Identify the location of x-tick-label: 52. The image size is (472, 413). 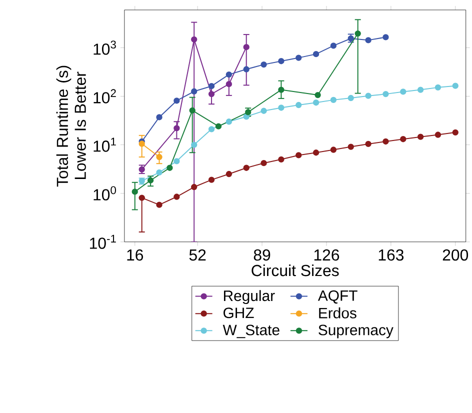
(197, 255).